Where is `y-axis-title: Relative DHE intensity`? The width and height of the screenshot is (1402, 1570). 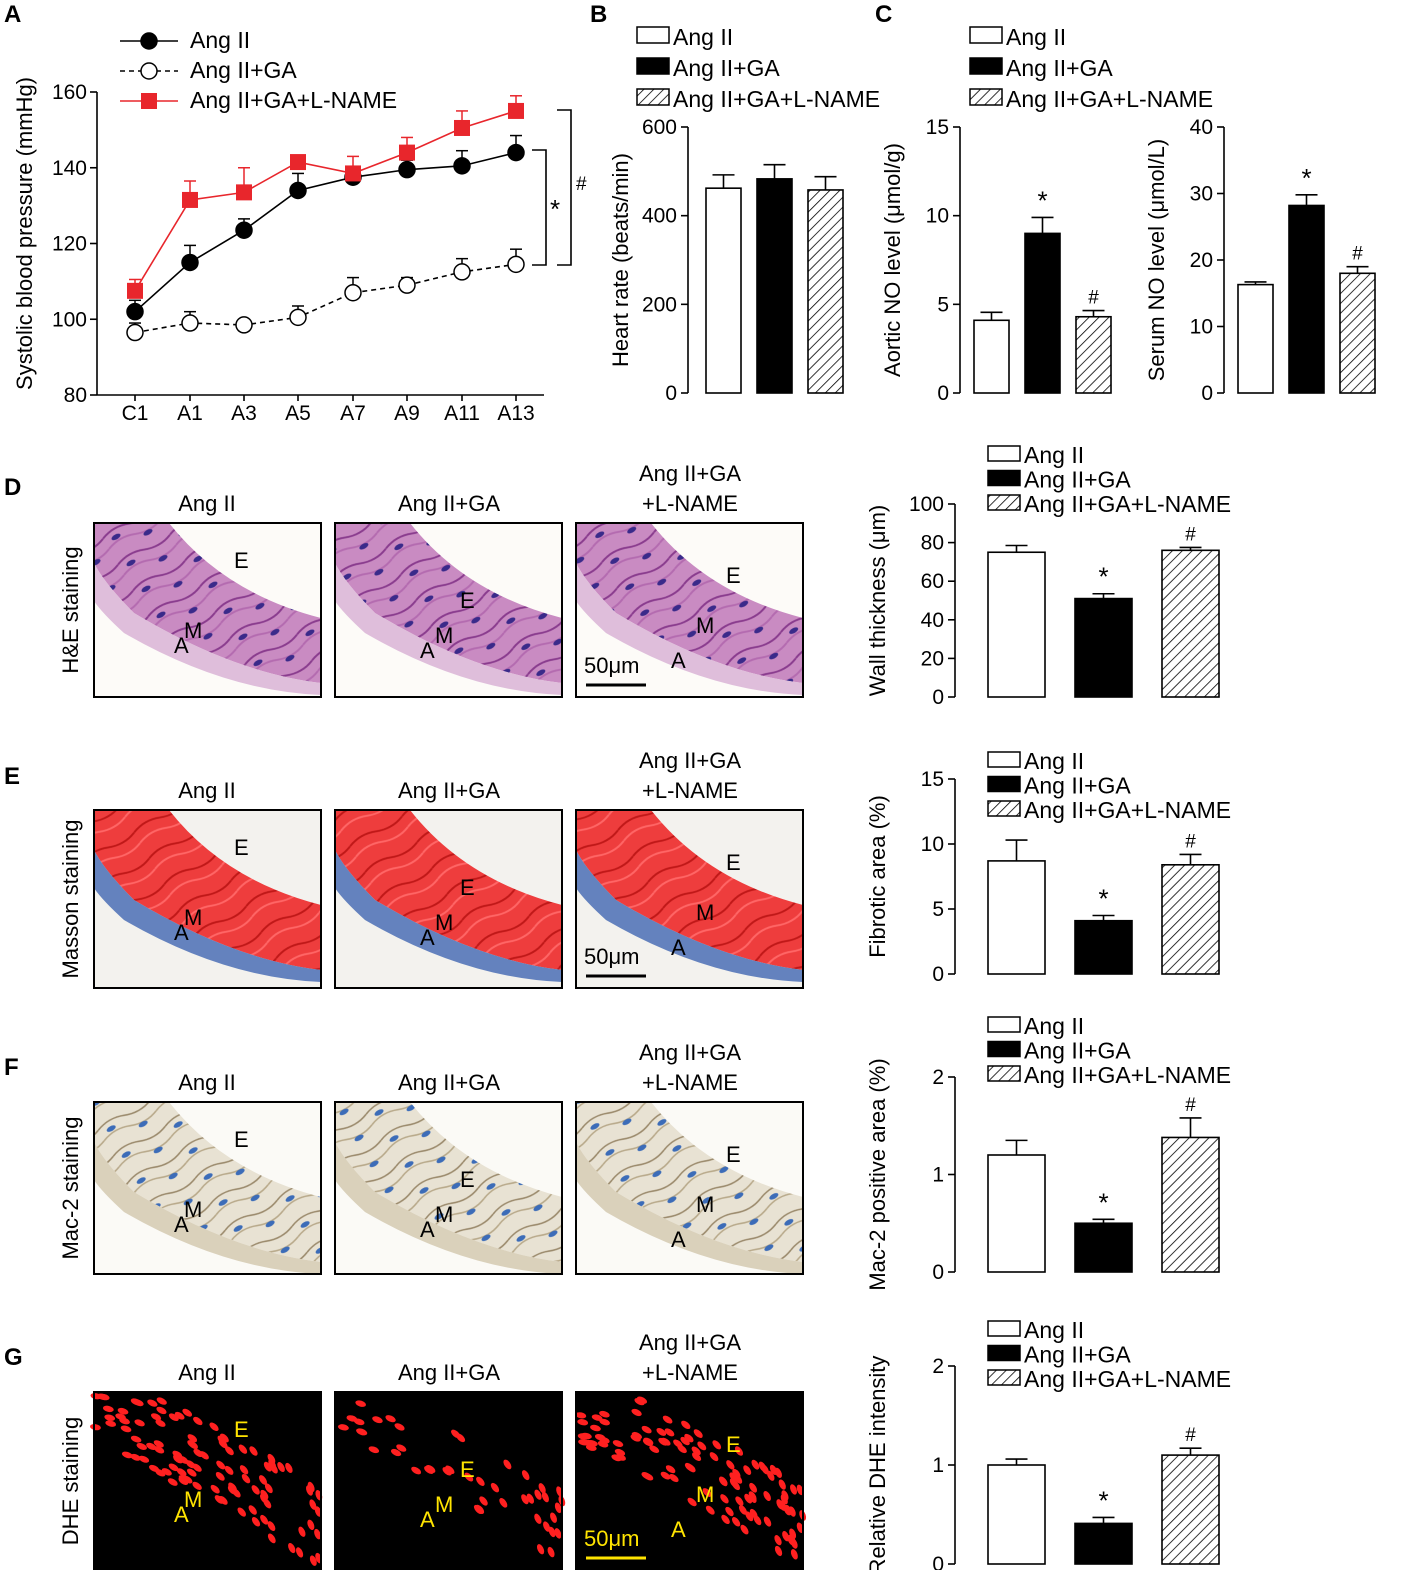
y-axis-title: Relative DHE intensity is located at coordinates (877, 1463).